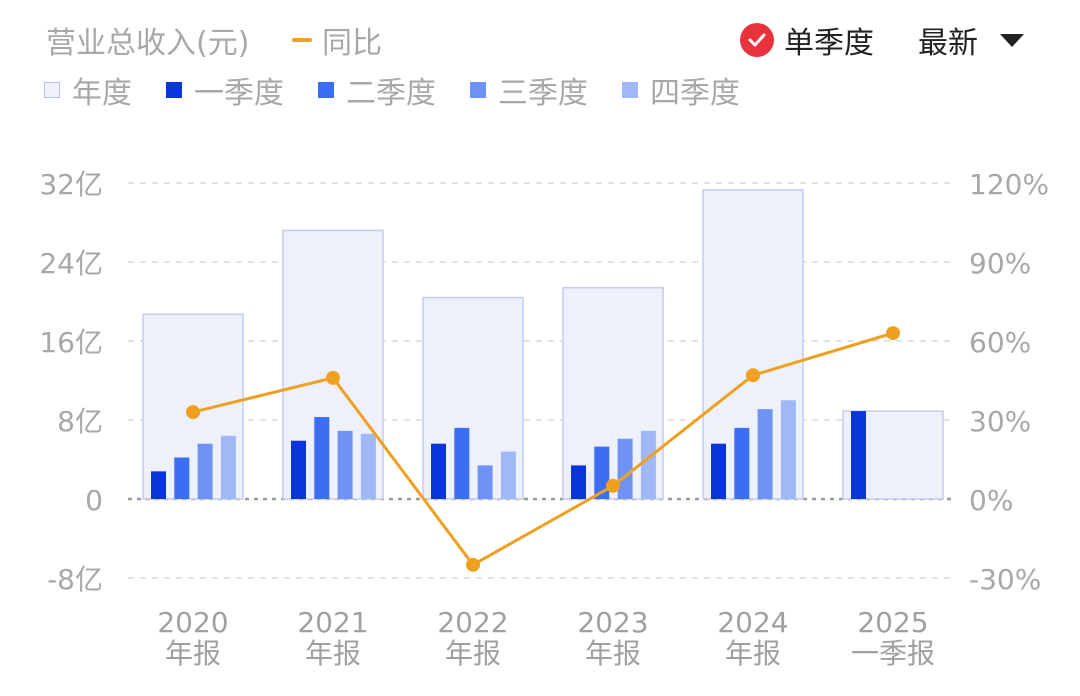 This screenshot has width=1080, height=696. Describe the element at coordinates (1009, 184) in the screenshot. I see `right-axis-tick-label: 120%` at that location.